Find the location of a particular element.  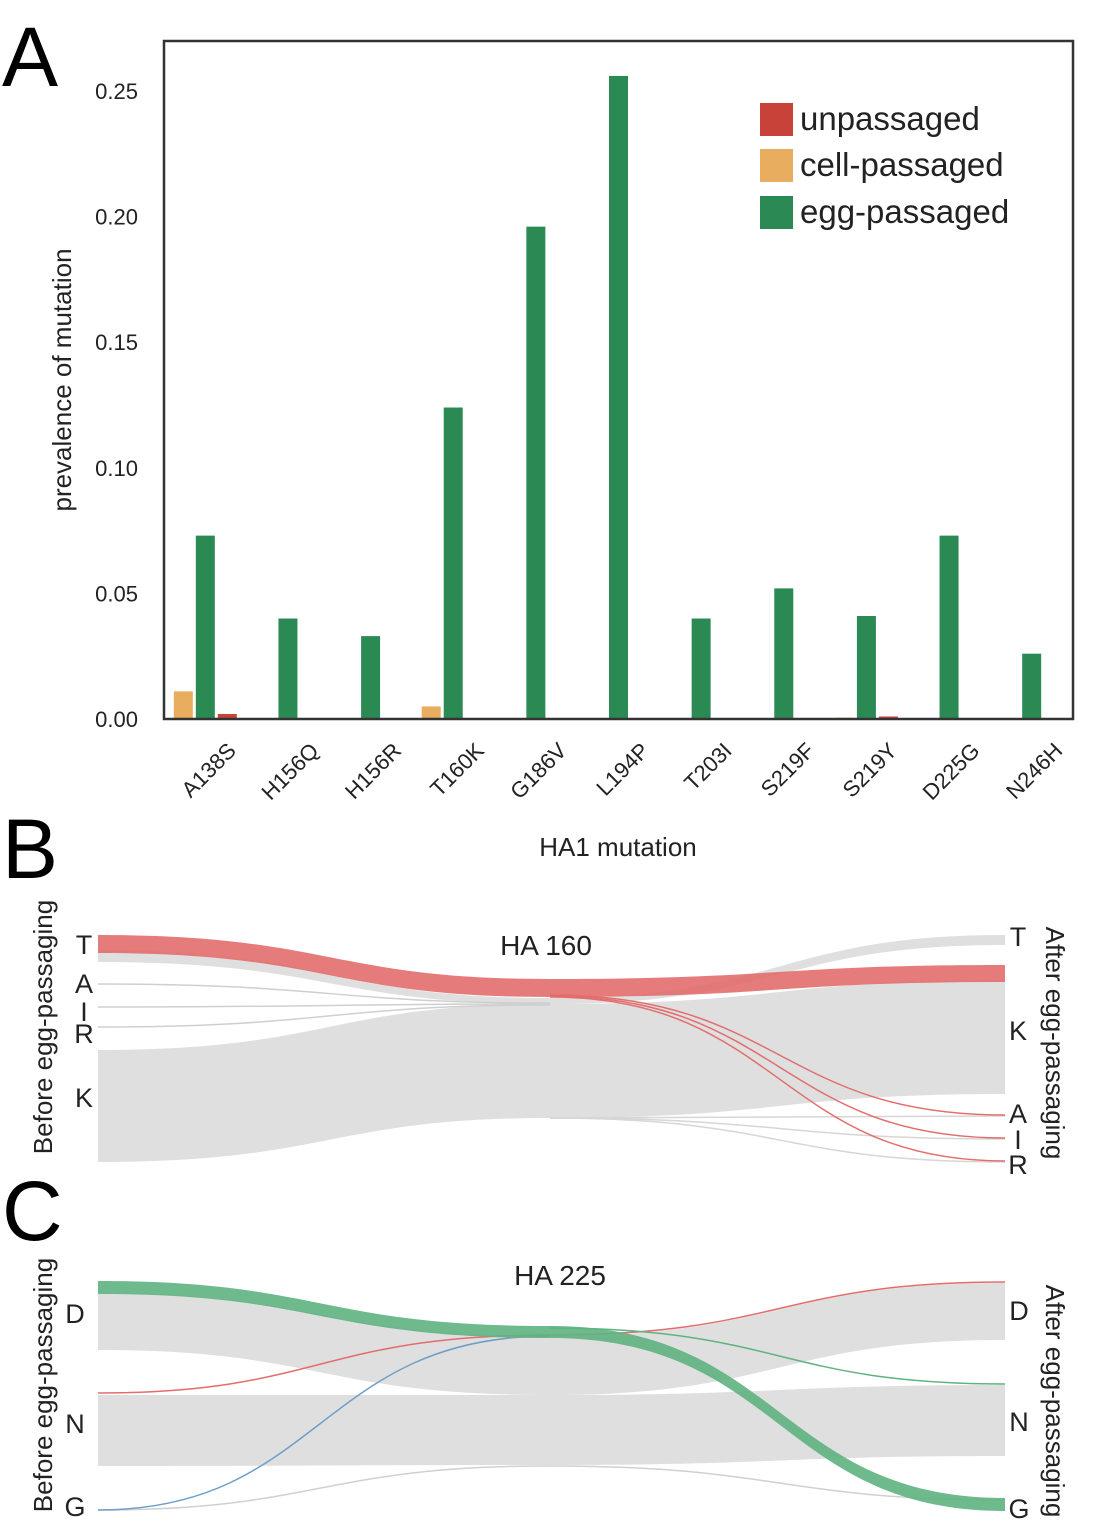

x-tick-label-D225G: D225G is located at coordinates (951, 771).